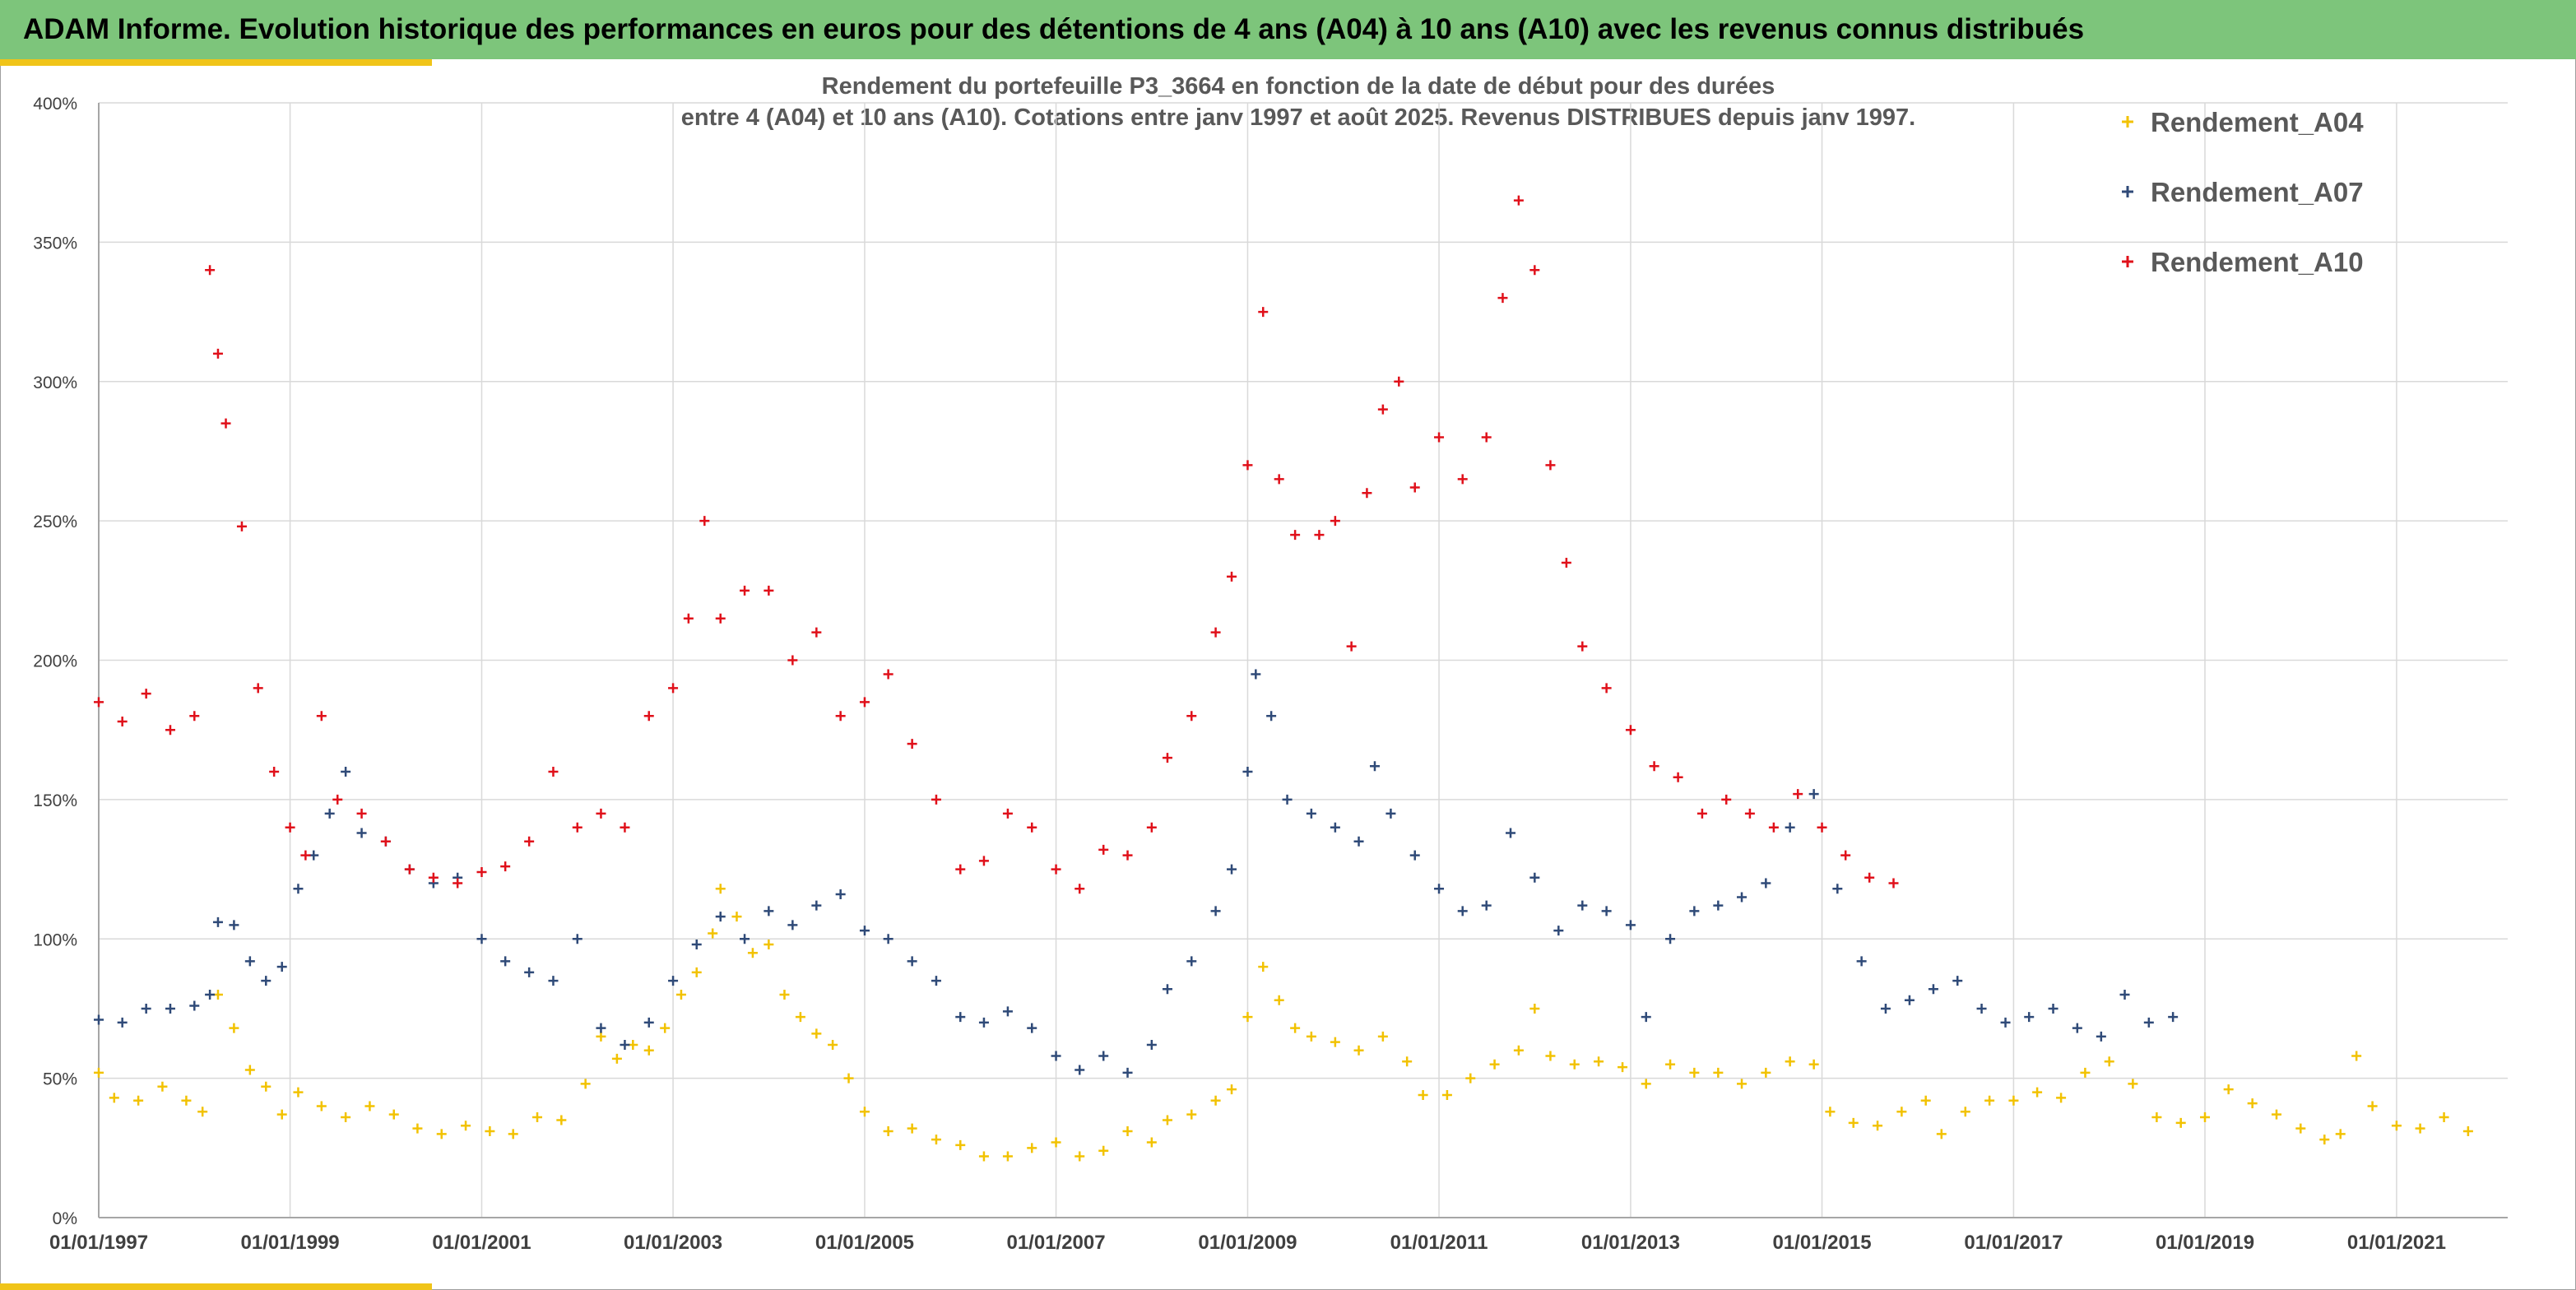 The height and width of the screenshot is (1290, 2576). What do you see at coordinates (2397, 1243) in the screenshot?
I see `x-tick-label: 01/01/2021` at bounding box center [2397, 1243].